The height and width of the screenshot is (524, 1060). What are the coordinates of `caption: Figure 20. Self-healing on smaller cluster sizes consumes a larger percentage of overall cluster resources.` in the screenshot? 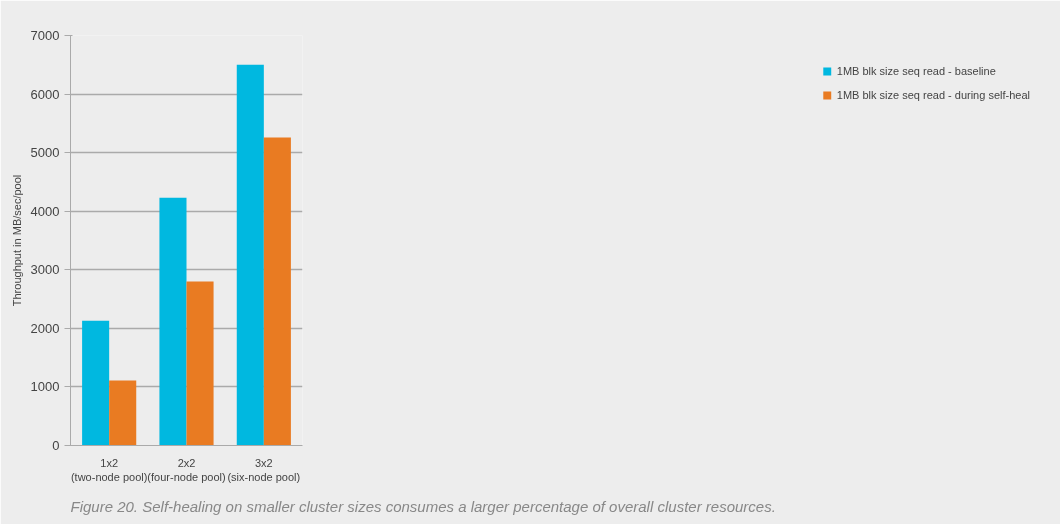 It's located at (423, 506).